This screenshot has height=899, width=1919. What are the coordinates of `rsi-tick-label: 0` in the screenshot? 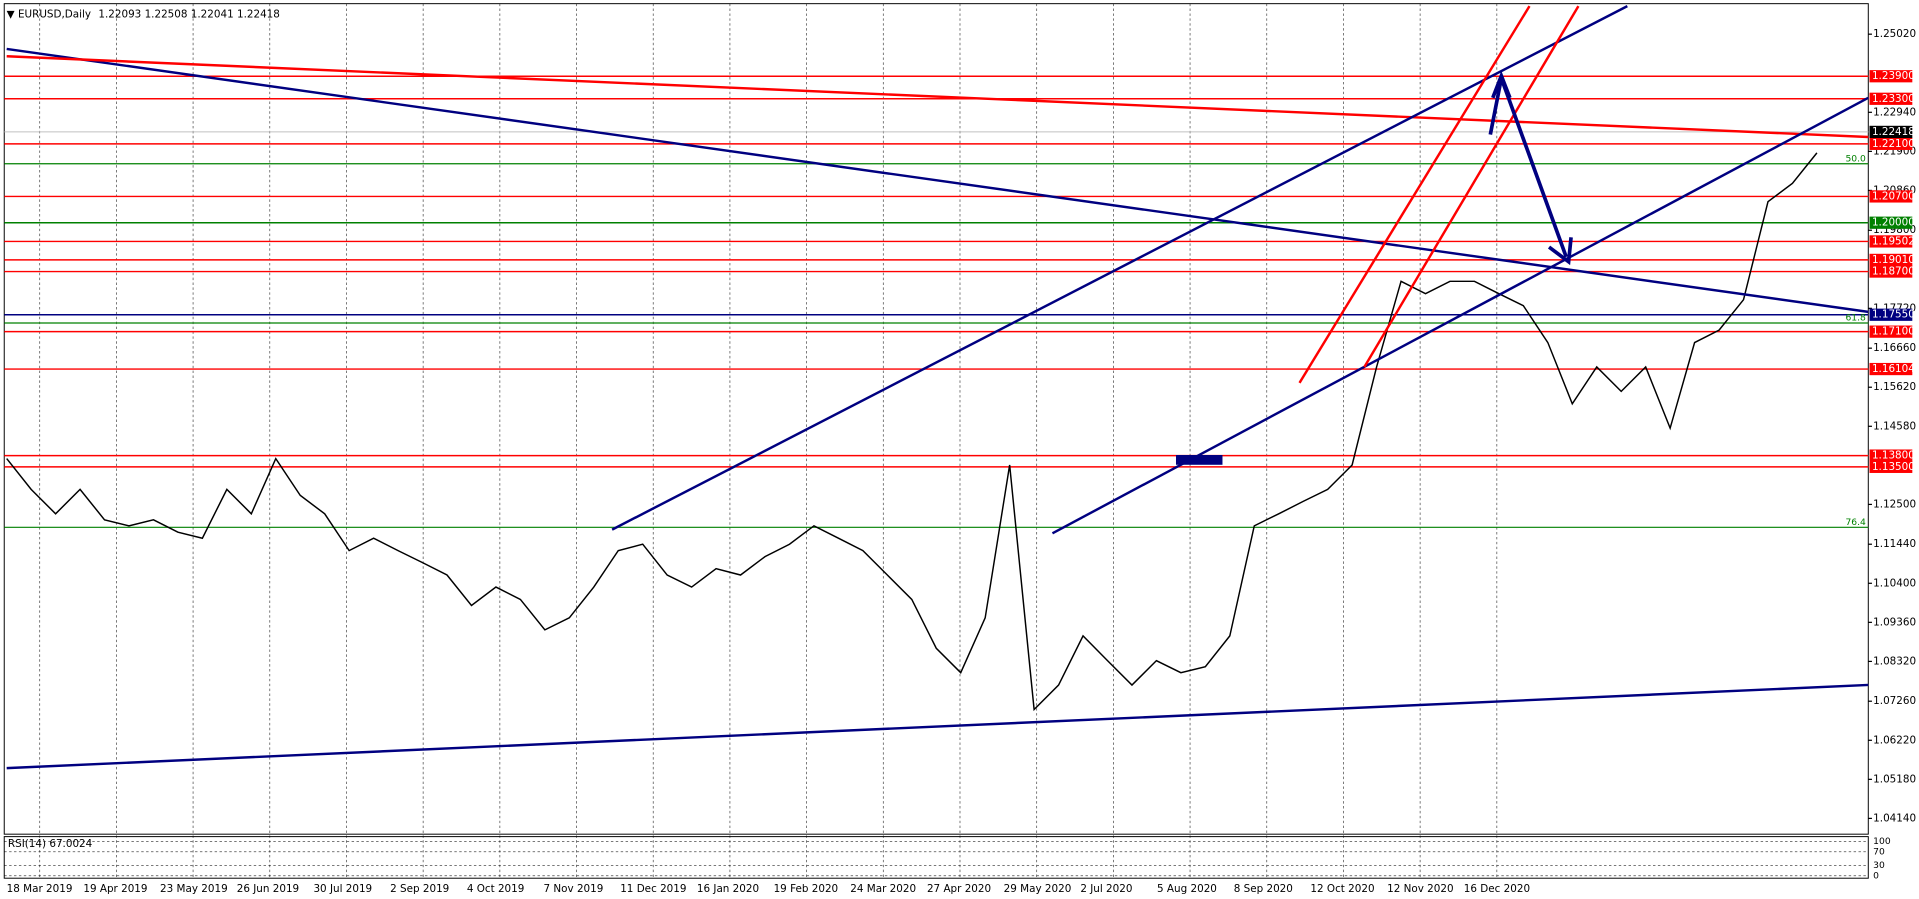 It's located at (1876, 875).